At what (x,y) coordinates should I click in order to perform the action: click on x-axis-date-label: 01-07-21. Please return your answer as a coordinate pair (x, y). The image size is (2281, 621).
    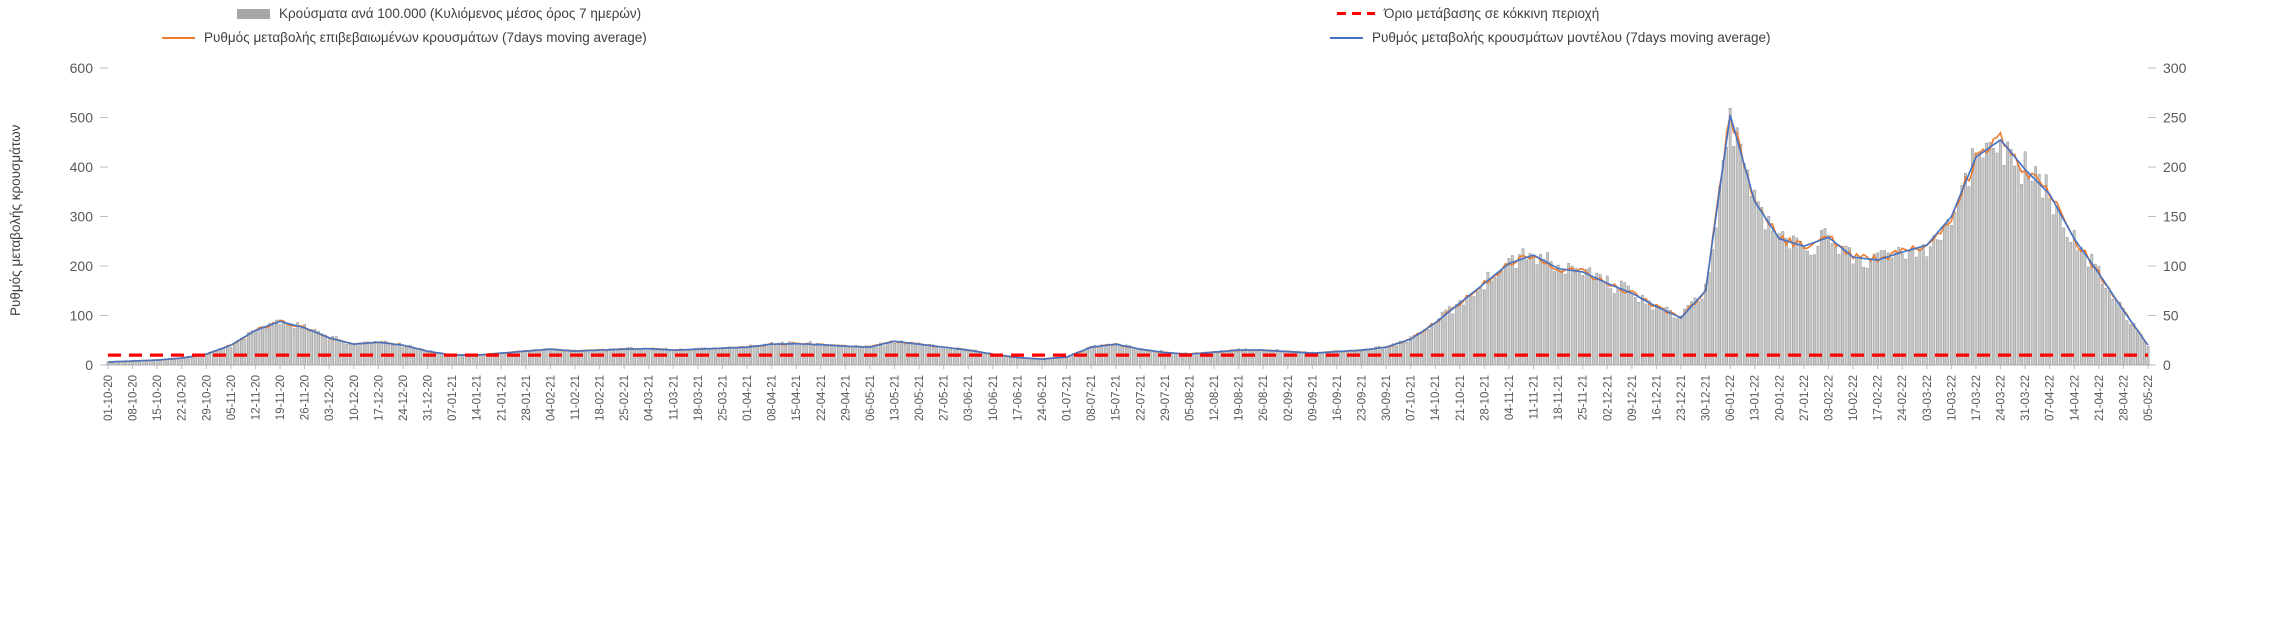
    Looking at the image, I should click on (1068, 398).